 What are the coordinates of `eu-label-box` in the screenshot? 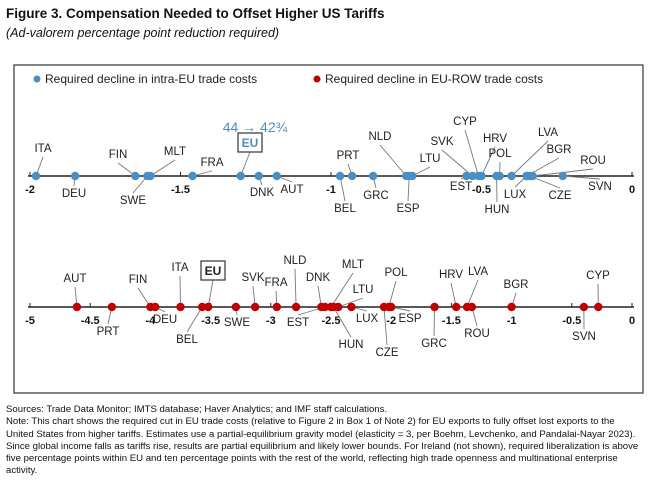 It's located at (213, 270).